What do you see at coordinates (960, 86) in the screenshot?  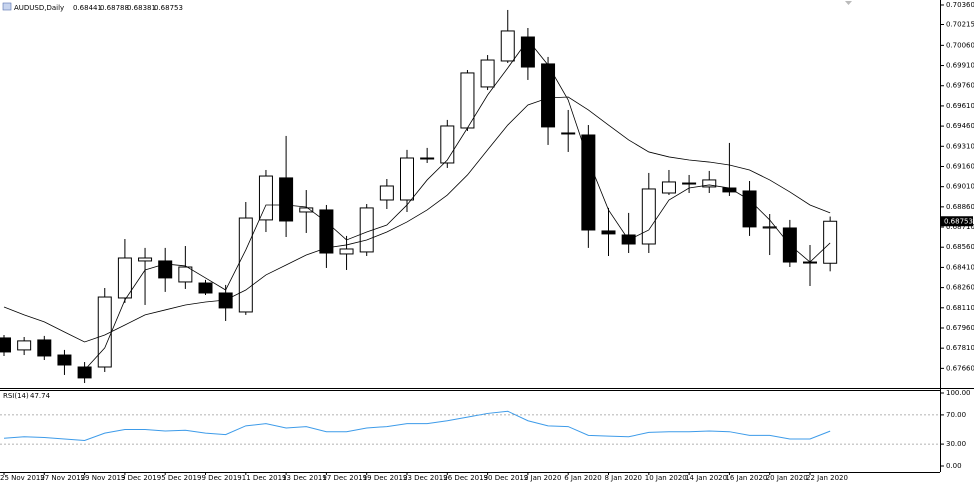 I see `y-tick-label: 0.69760` at bounding box center [960, 86].